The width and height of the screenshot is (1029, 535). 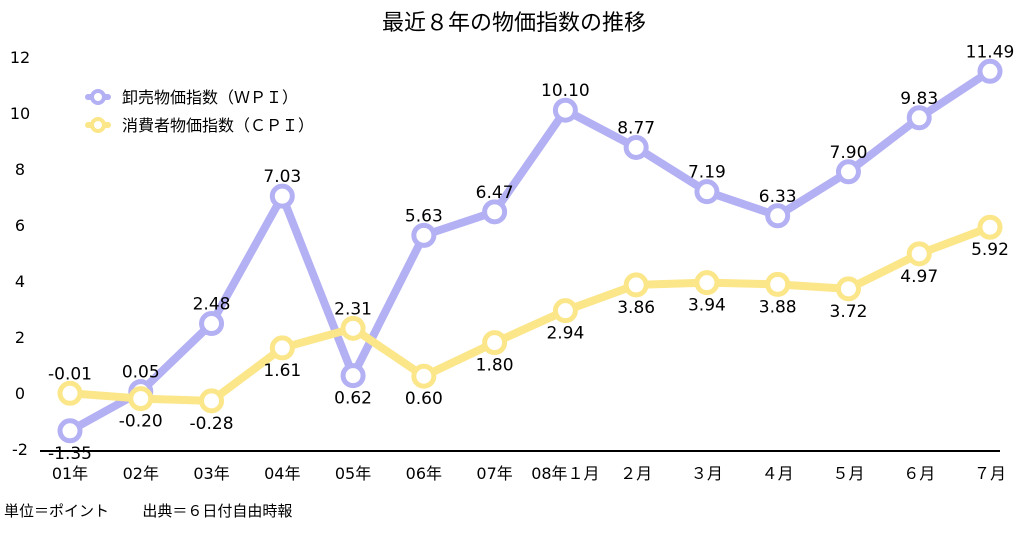 What do you see at coordinates (217, 511) in the screenshot?
I see `source-note: 出典＝６日付自由時報` at bounding box center [217, 511].